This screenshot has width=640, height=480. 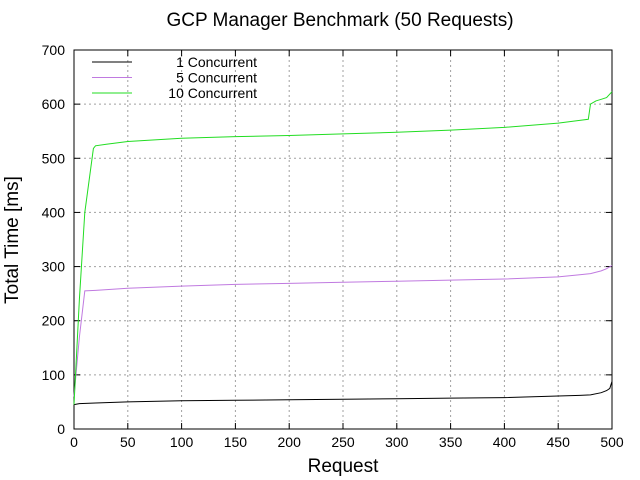 What do you see at coordinates (290, 442) in the screenshot?
I see `x-tick-label: 200` at bounding box center [290, 442].